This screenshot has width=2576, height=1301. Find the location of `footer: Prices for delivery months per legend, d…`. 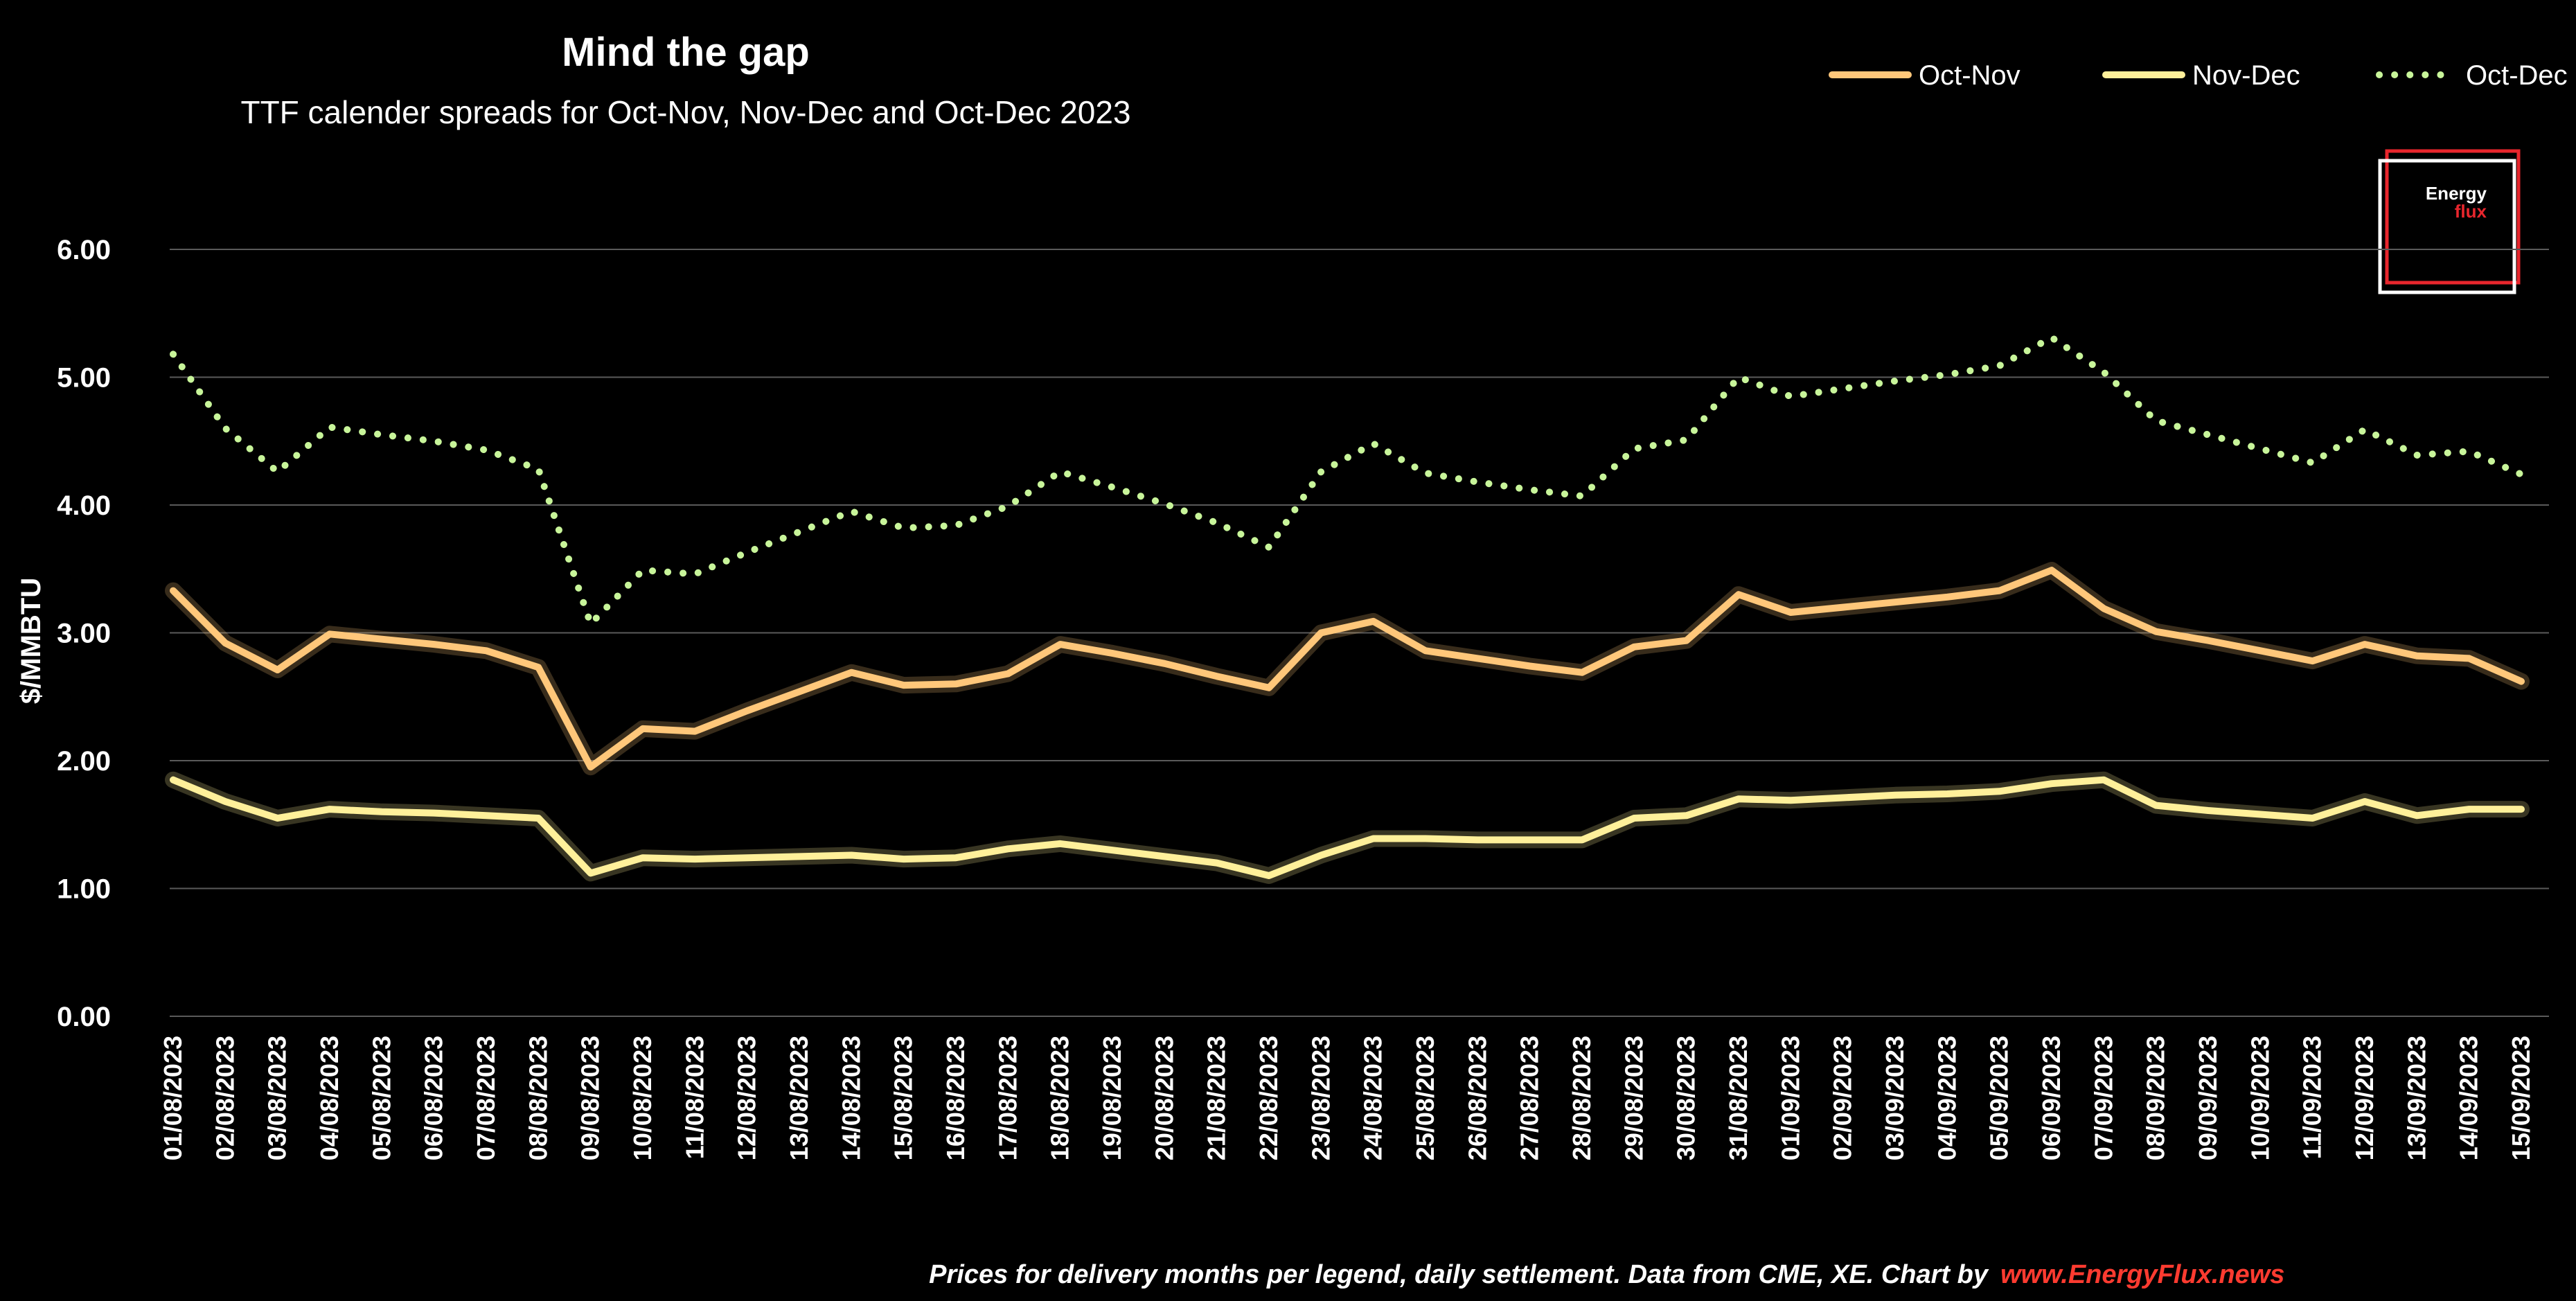

footer: Prices for delivery months per legend, d… is located at coordinates (1606, 1274).